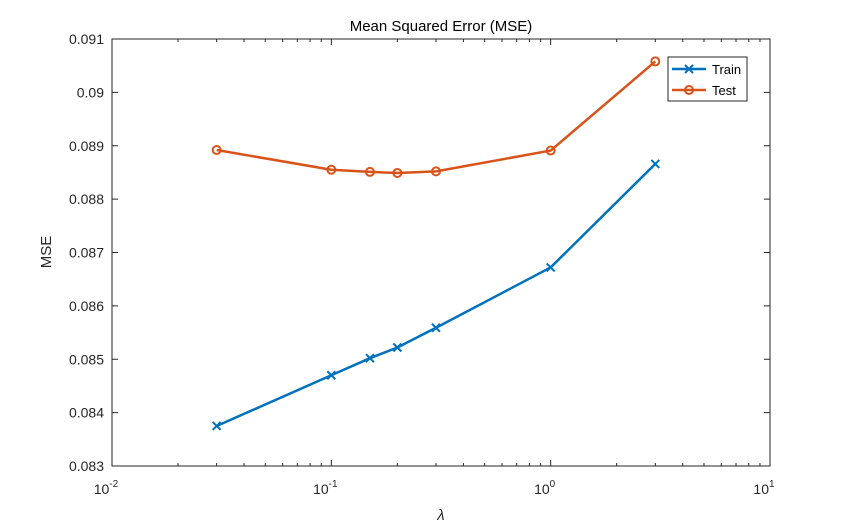  I want to click on x-axis-label: λ, so click(440, 515).